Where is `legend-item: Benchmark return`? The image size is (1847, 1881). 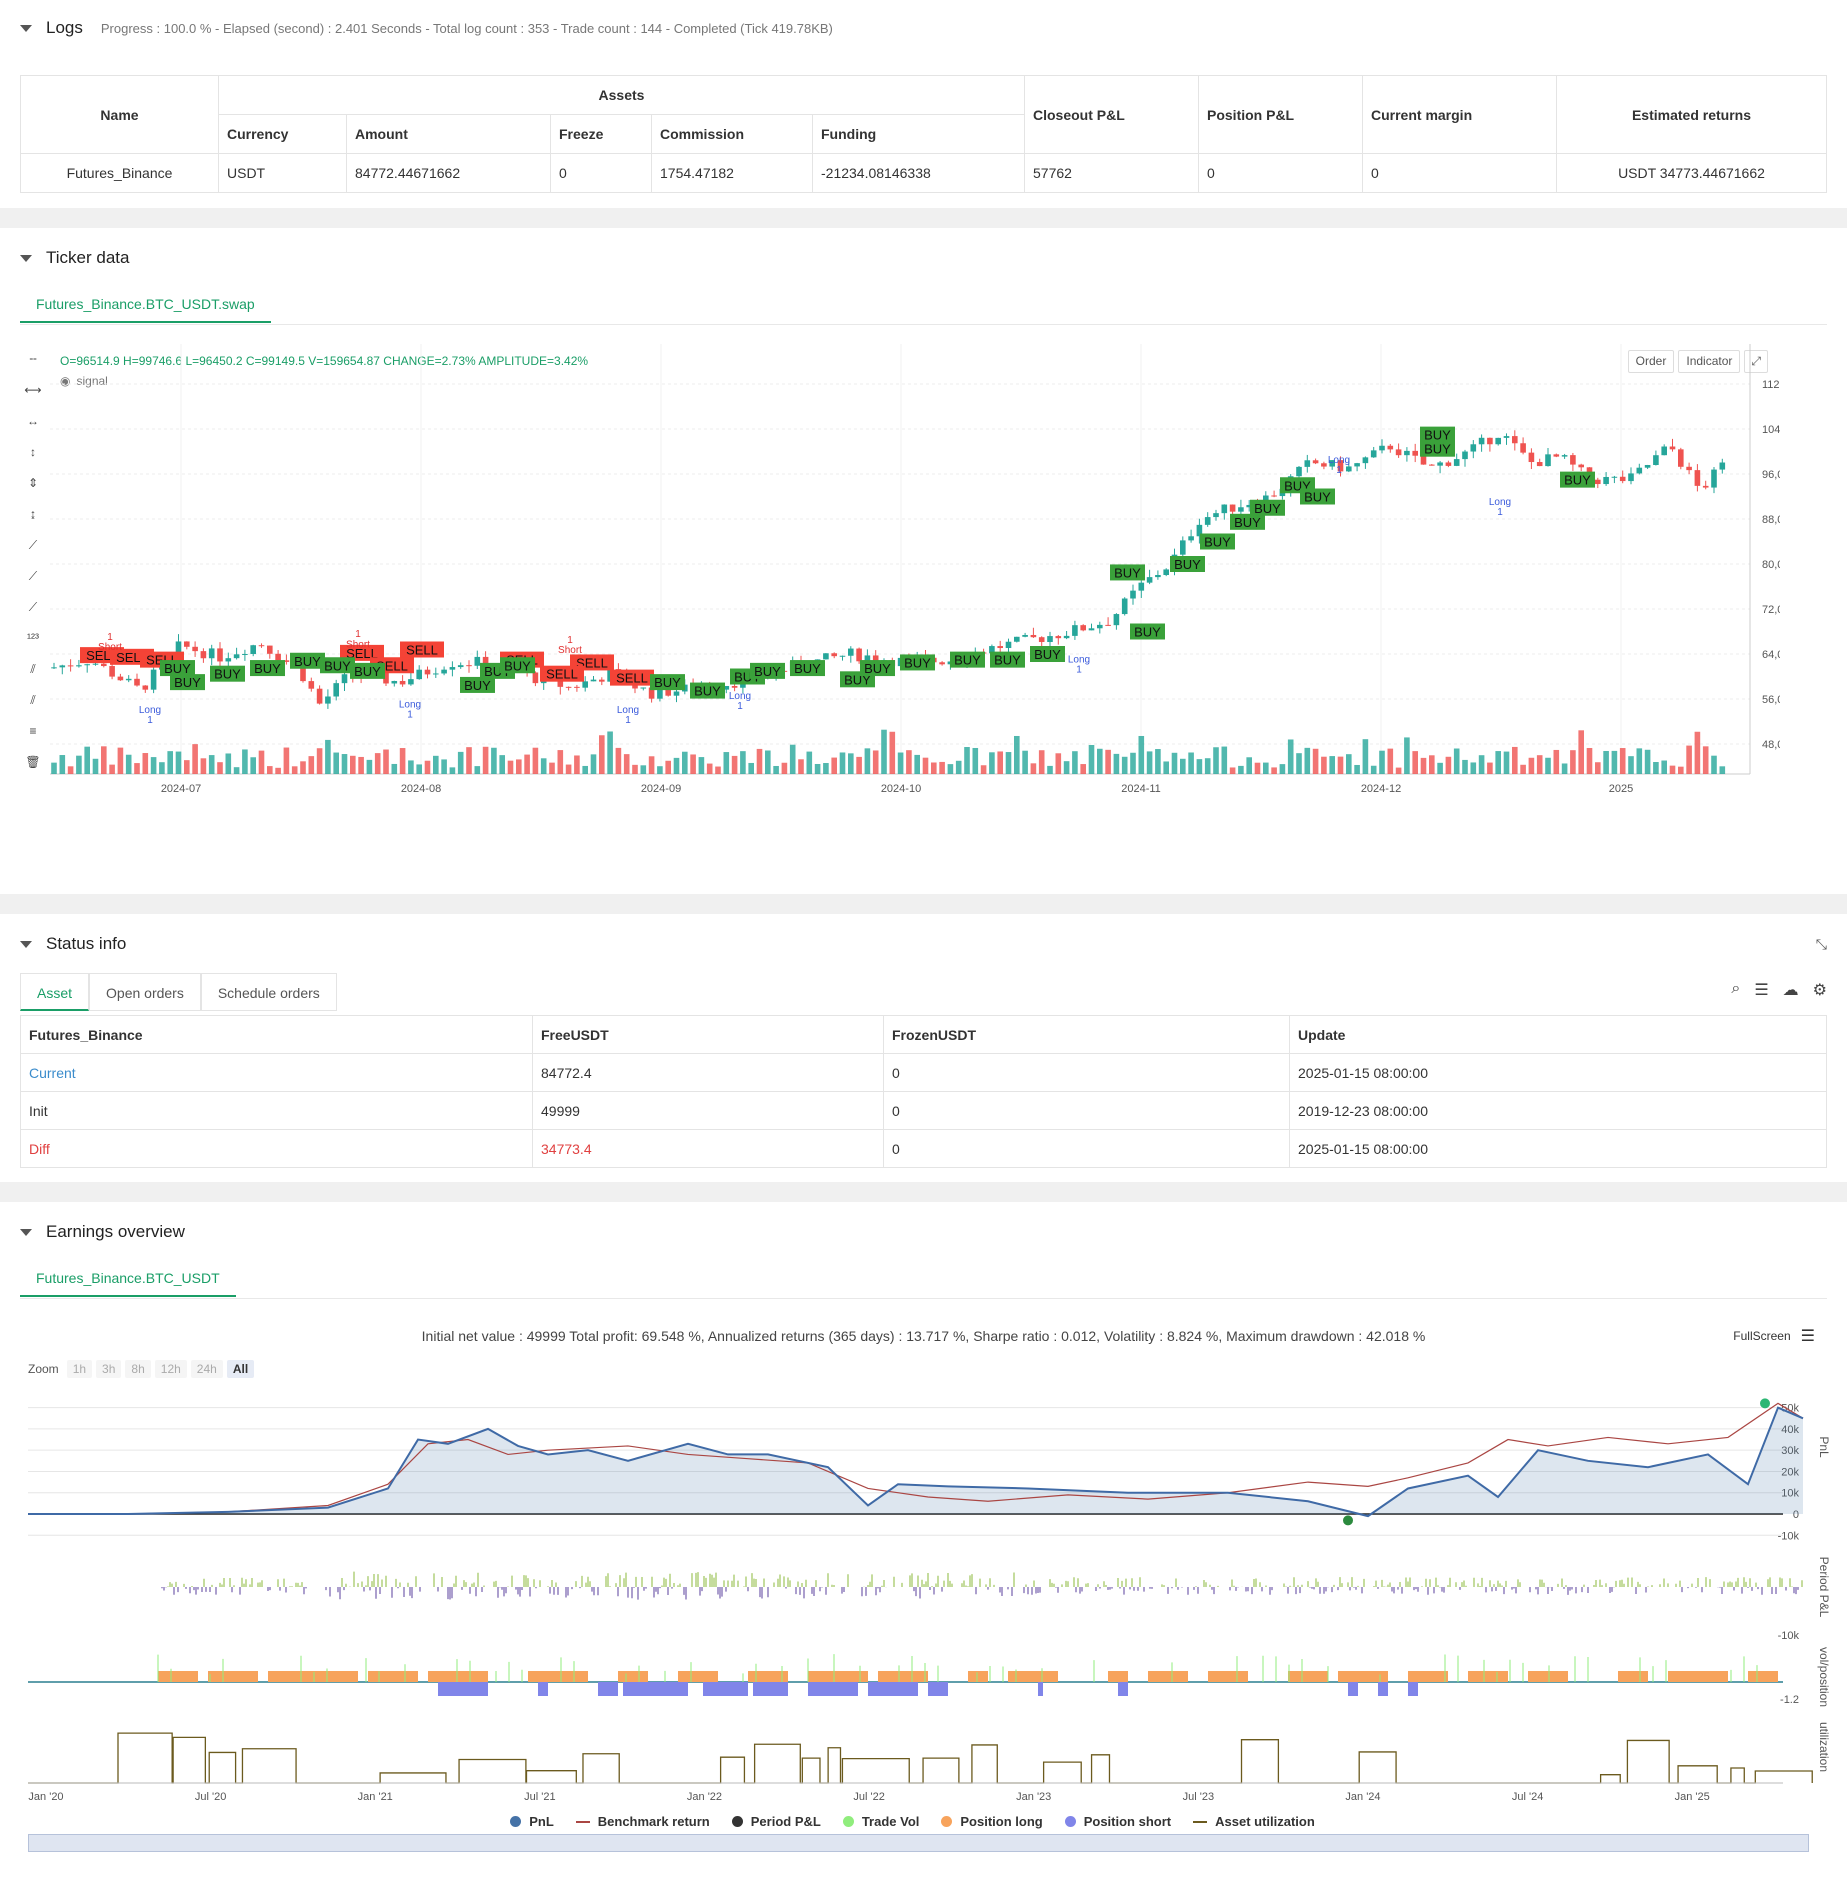 legend-item: Benchmark return is located at coordinates (642, 1821).